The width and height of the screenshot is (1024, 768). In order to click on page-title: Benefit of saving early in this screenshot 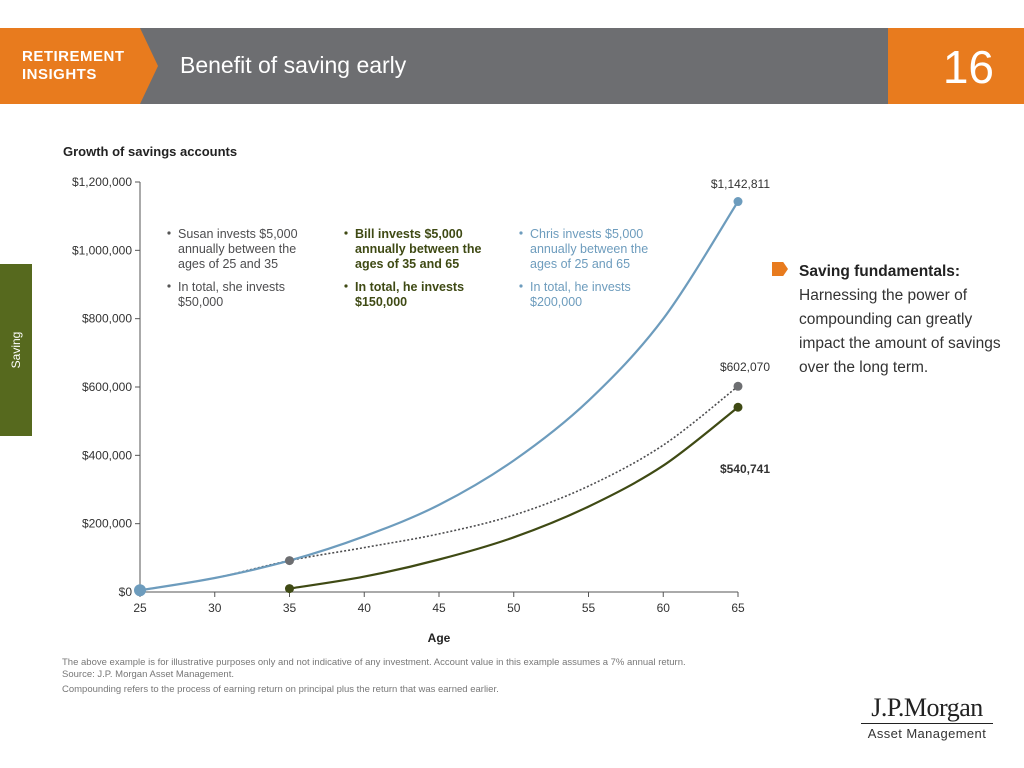, I will do `click(293, 65)`.